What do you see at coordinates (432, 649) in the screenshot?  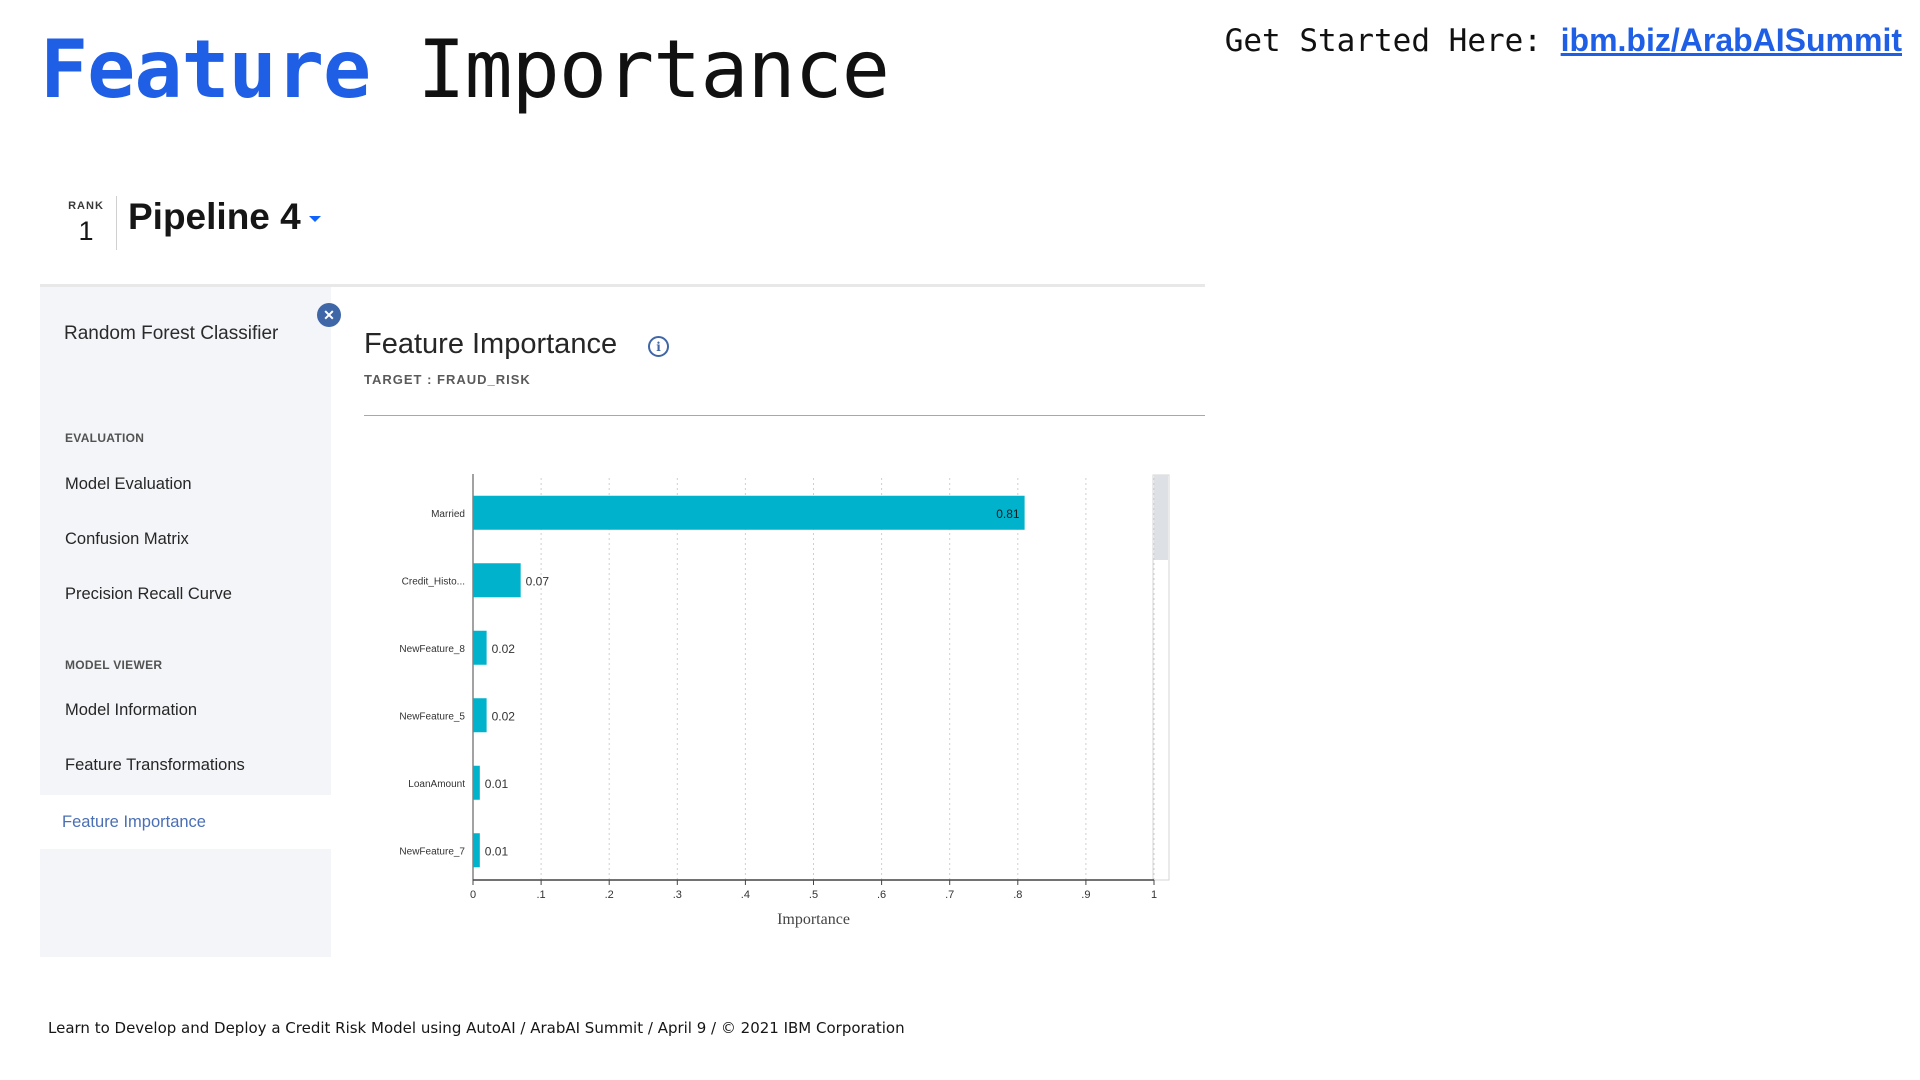 I see `y-tick-label: NewFeature_8` at bounding box center [432, 649].